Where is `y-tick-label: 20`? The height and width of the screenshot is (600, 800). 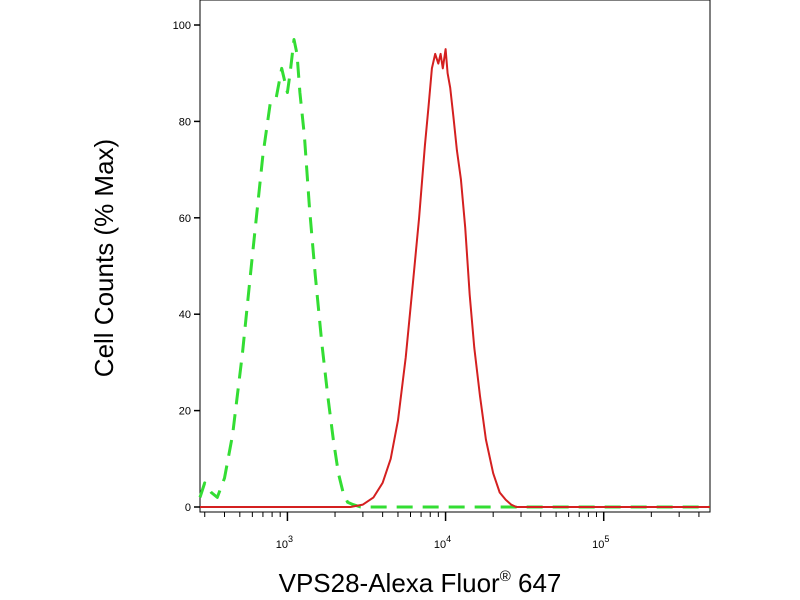
y-tick-label: 20 is located at coordinates (185, 412).